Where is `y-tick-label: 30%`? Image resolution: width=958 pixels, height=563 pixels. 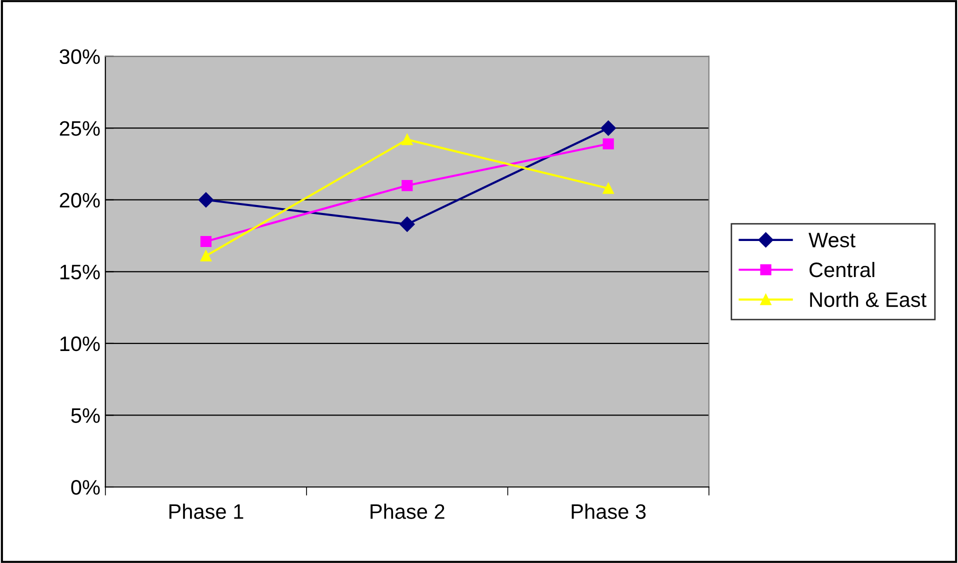 y-tick-label: 30% is located at coordinates (80, 56).